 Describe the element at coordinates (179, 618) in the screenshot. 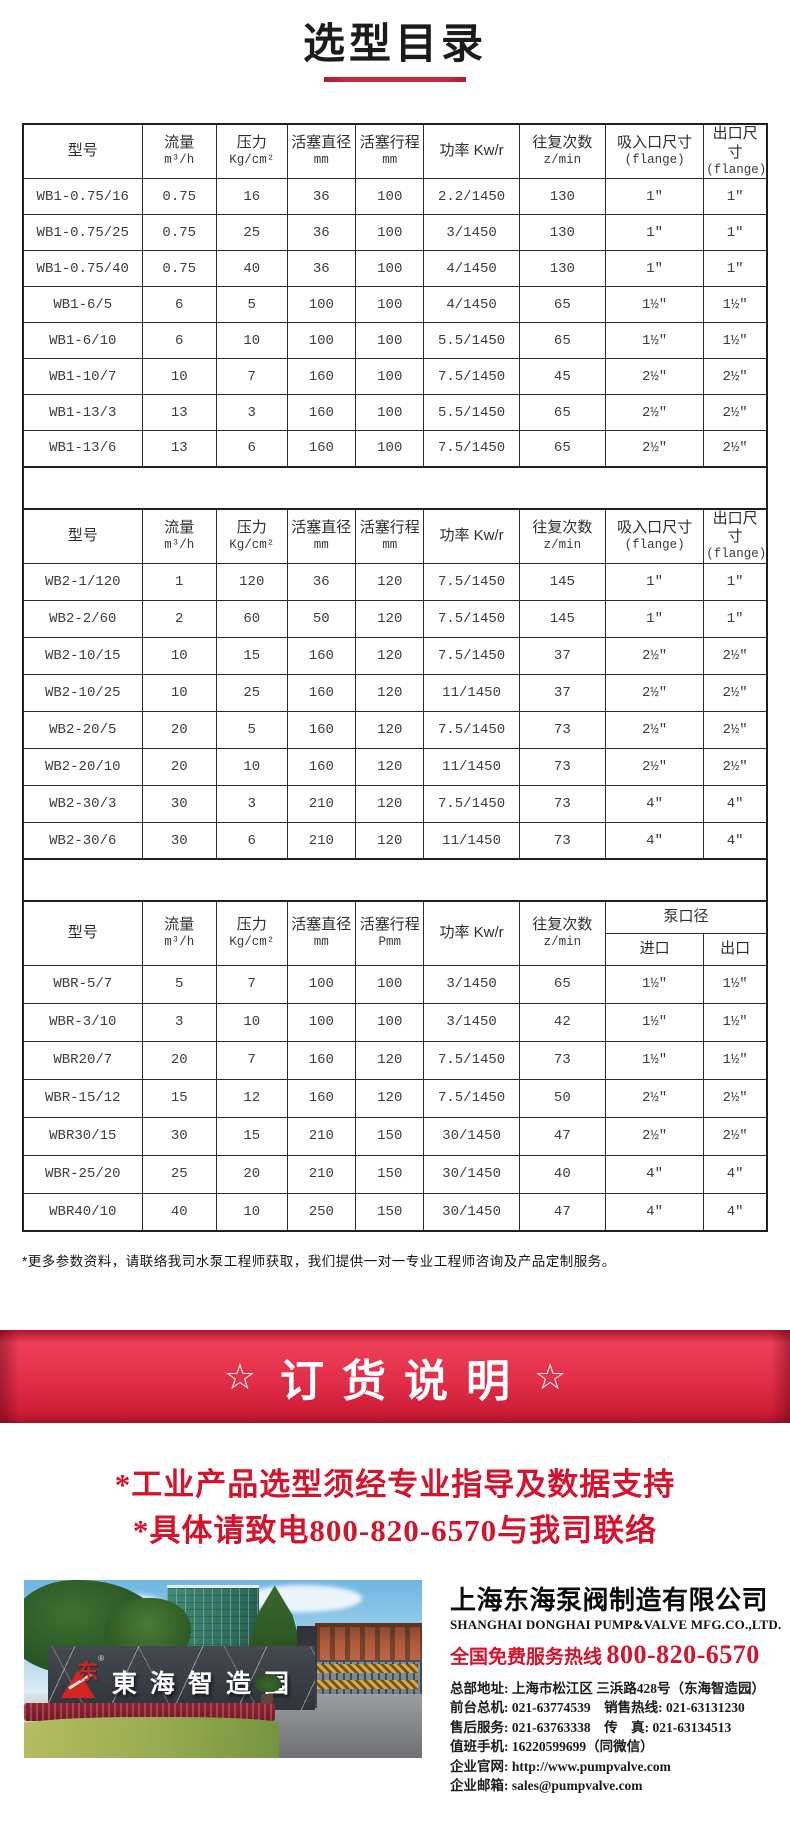

I see `table-cell: 2` at that location.